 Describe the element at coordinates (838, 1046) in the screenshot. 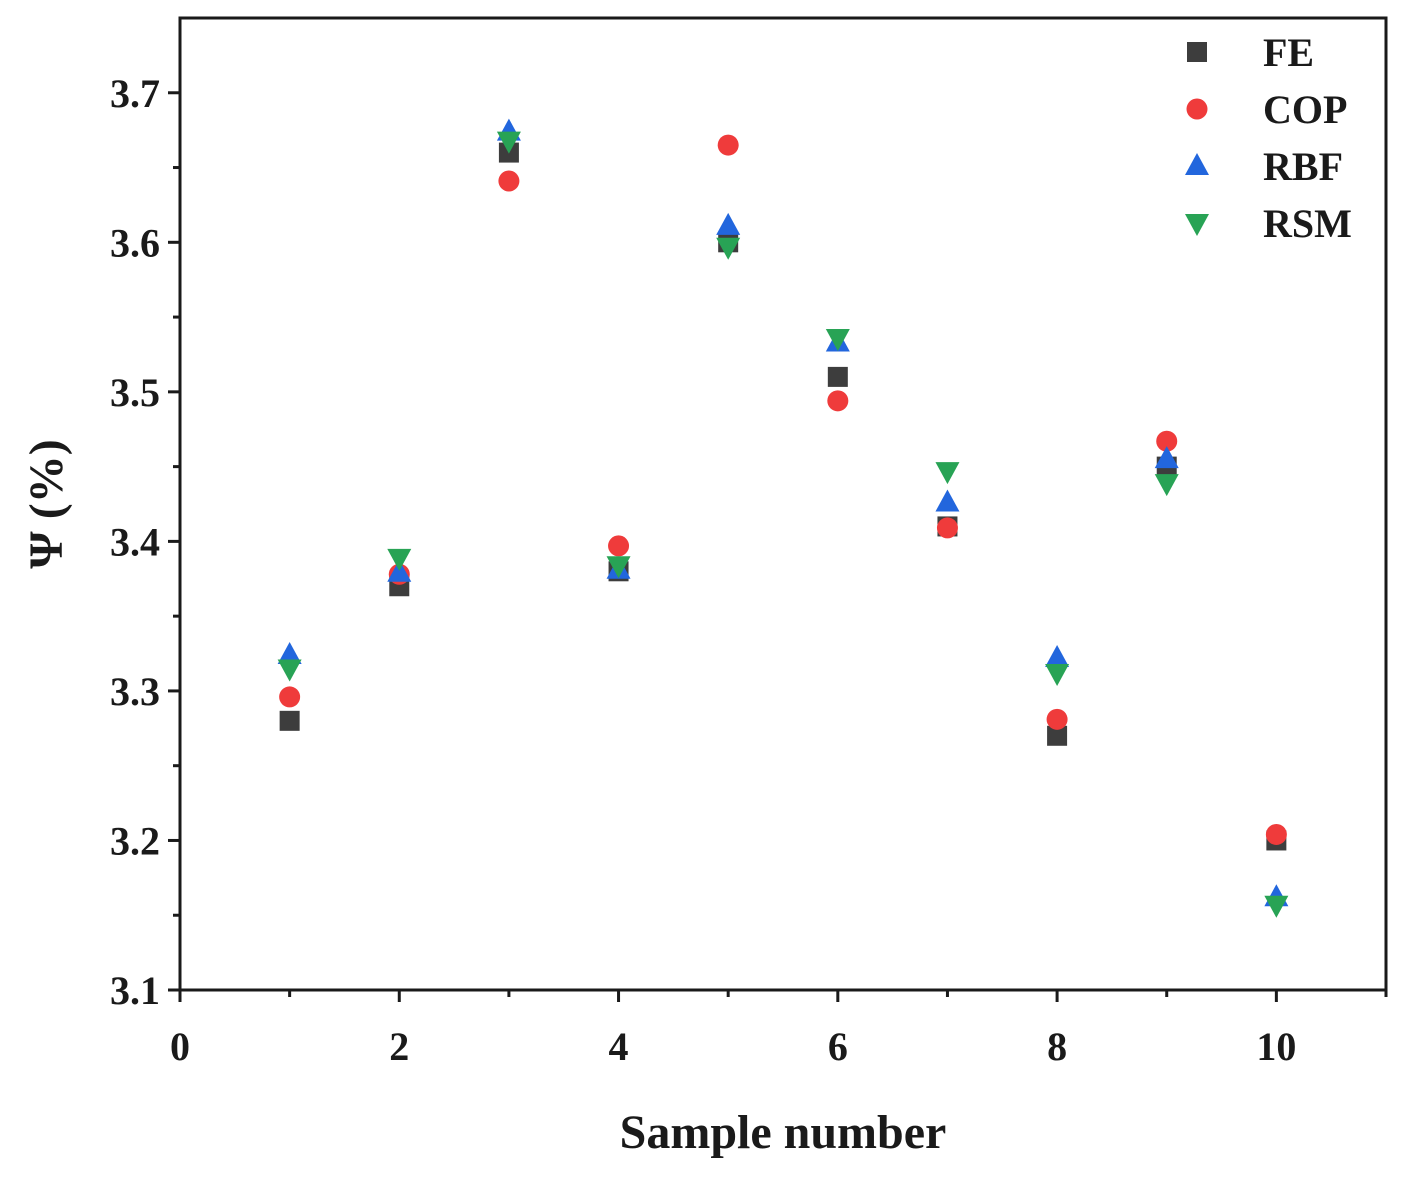

I see `x-tick-label: 6` at that location.